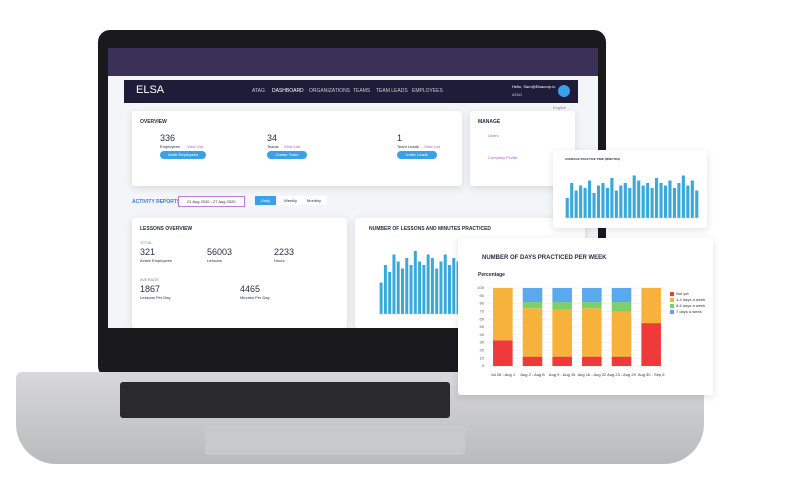 The height and width of the screenshot is (489, 812). I want to click on x-tick-label: Jul 26 - Aug 1, so click(503, 374).